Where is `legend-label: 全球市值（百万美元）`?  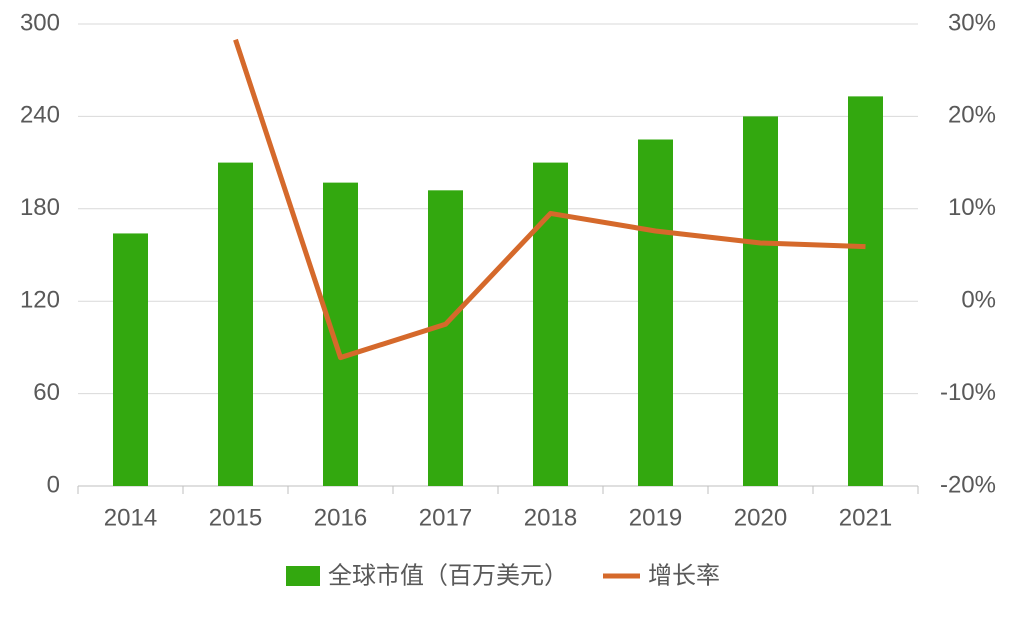
legend-label: 全球市值（百万美元） is located at coordinates (448, 575).